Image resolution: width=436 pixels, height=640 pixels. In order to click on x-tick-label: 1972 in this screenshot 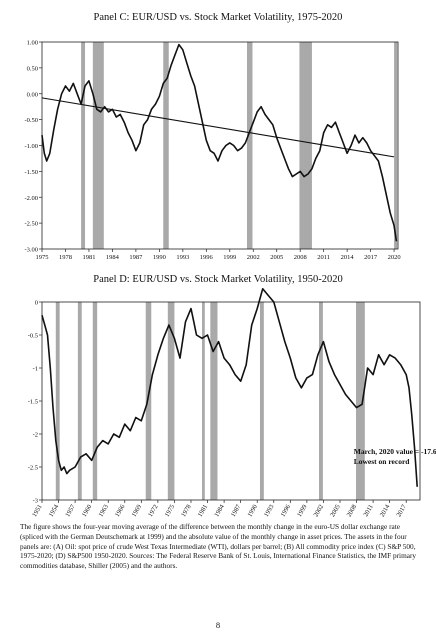, I will do `click(153, 511)`.